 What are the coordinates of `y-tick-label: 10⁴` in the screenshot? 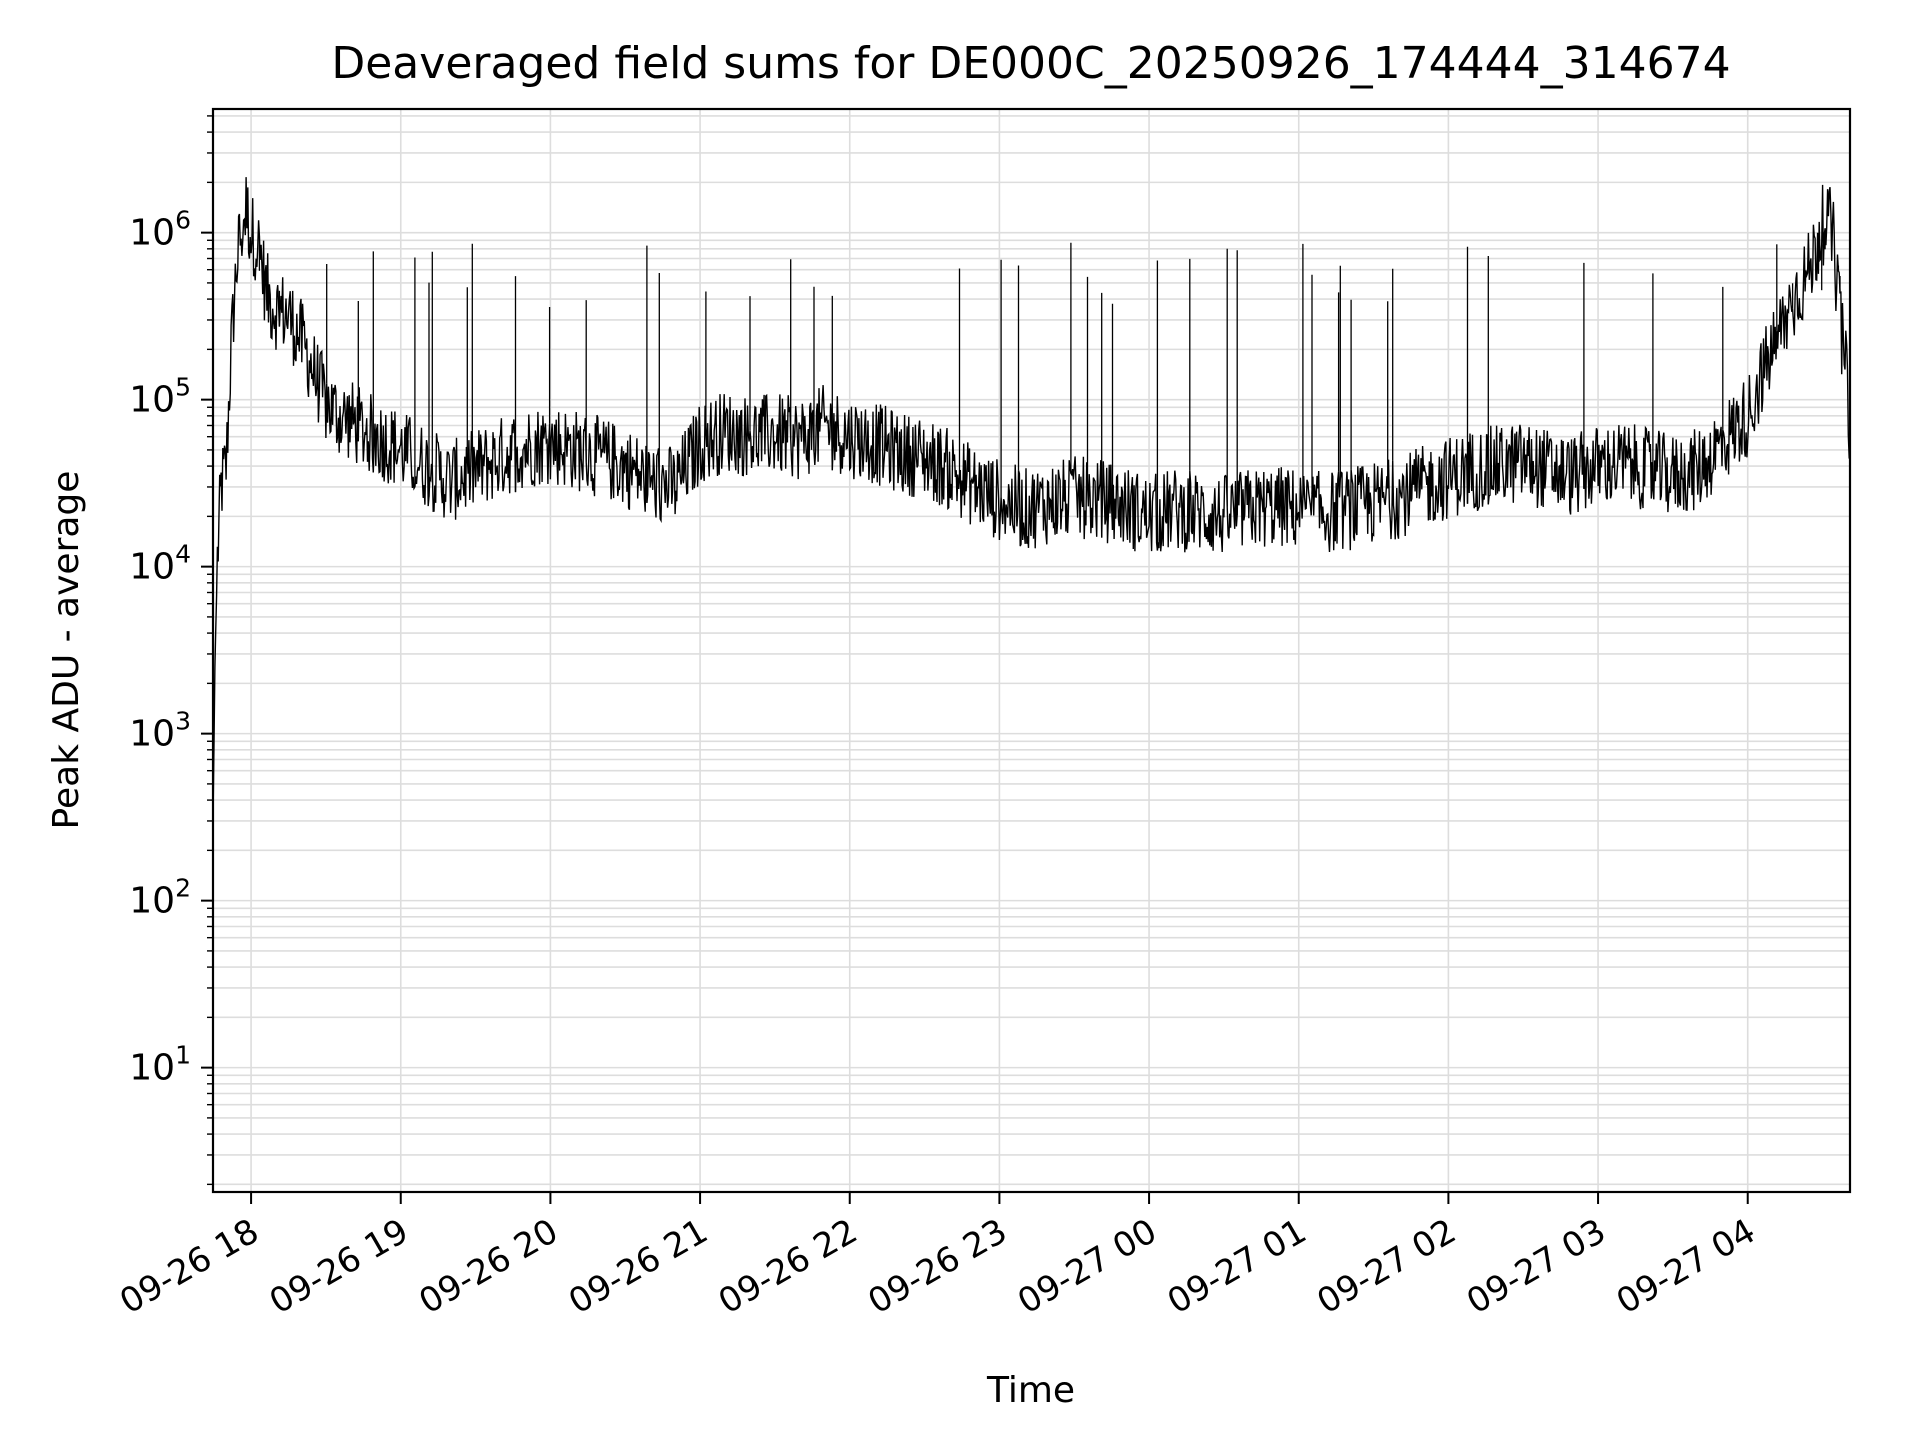 It's located at (160, 564).